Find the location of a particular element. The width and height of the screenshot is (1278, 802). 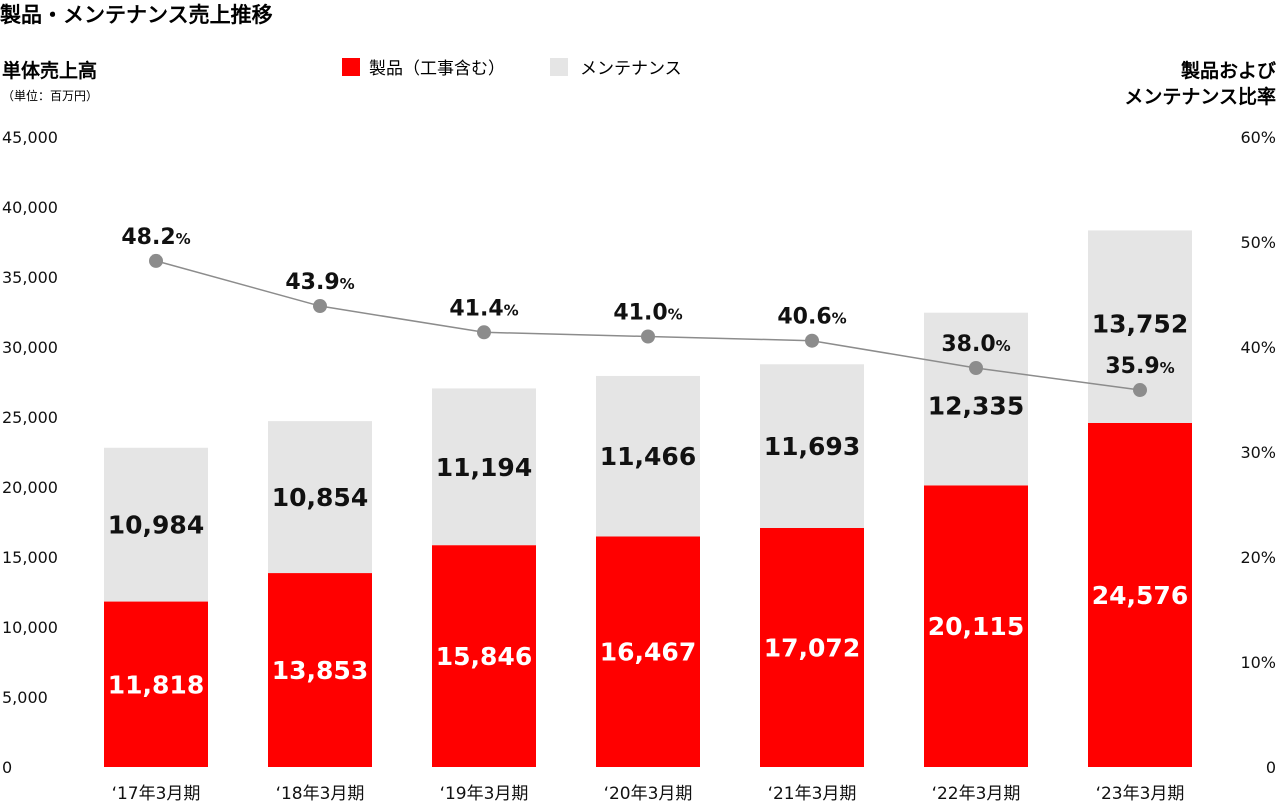

bar-maintenance-value: 10,854 is located at coordinates (320, 497).